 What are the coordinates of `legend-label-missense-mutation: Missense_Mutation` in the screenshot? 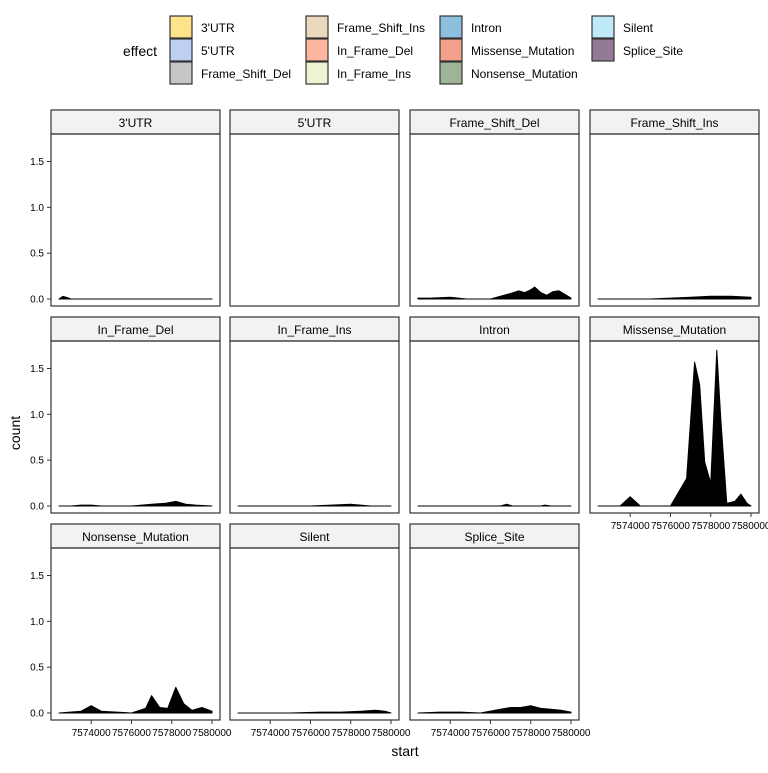 It's located at (522, 51).